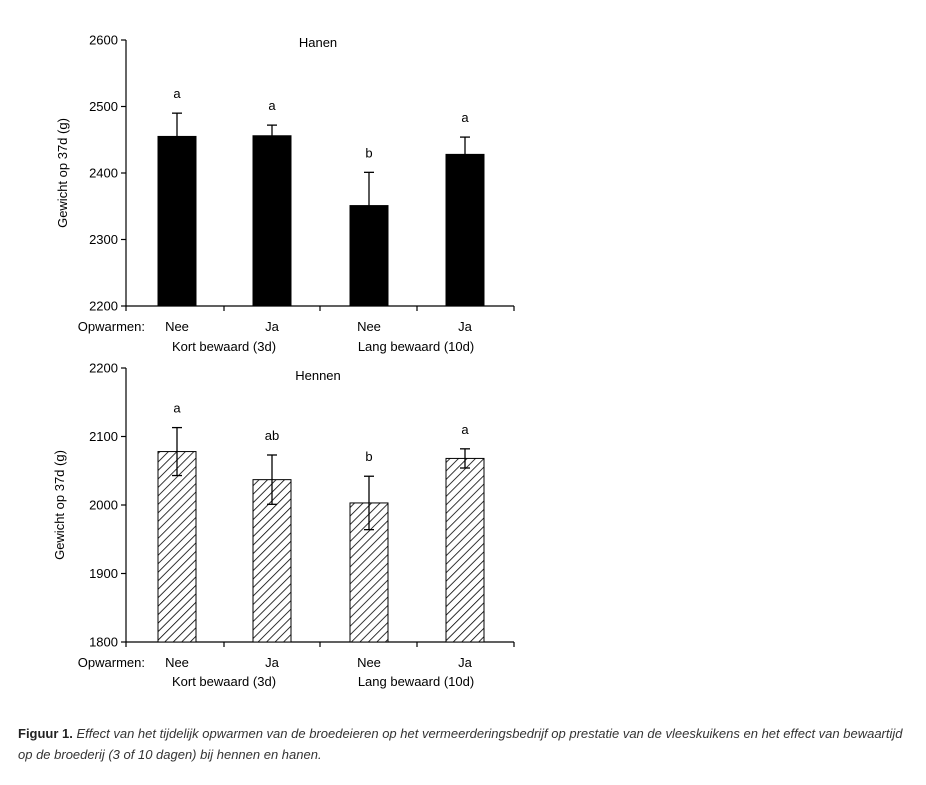 This screenshot has width=926, height=785. What do you see at coordinates (103, 239) in the screenshot?
I see `y-tick-label: 2300` at bounding box center [103, 239].